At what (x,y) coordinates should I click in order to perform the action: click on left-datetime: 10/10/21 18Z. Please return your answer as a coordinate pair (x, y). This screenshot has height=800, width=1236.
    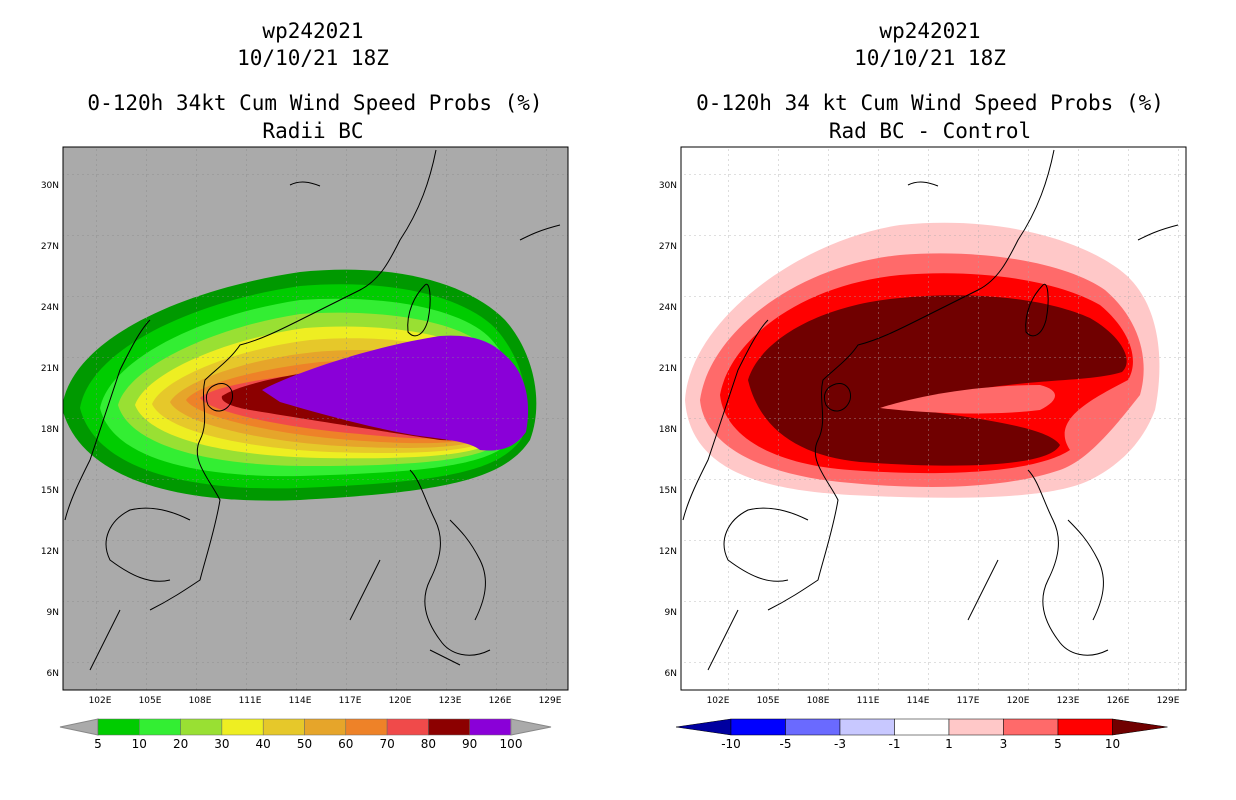
    Looking at the image, I should click on (313, 58).